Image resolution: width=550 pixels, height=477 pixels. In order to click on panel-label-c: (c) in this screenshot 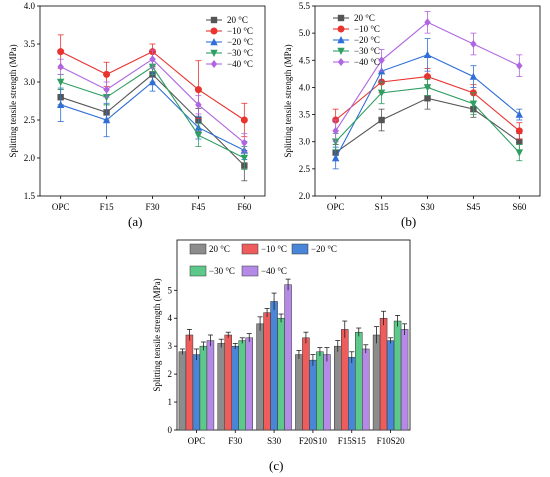, I will do `click(276, 465)`.